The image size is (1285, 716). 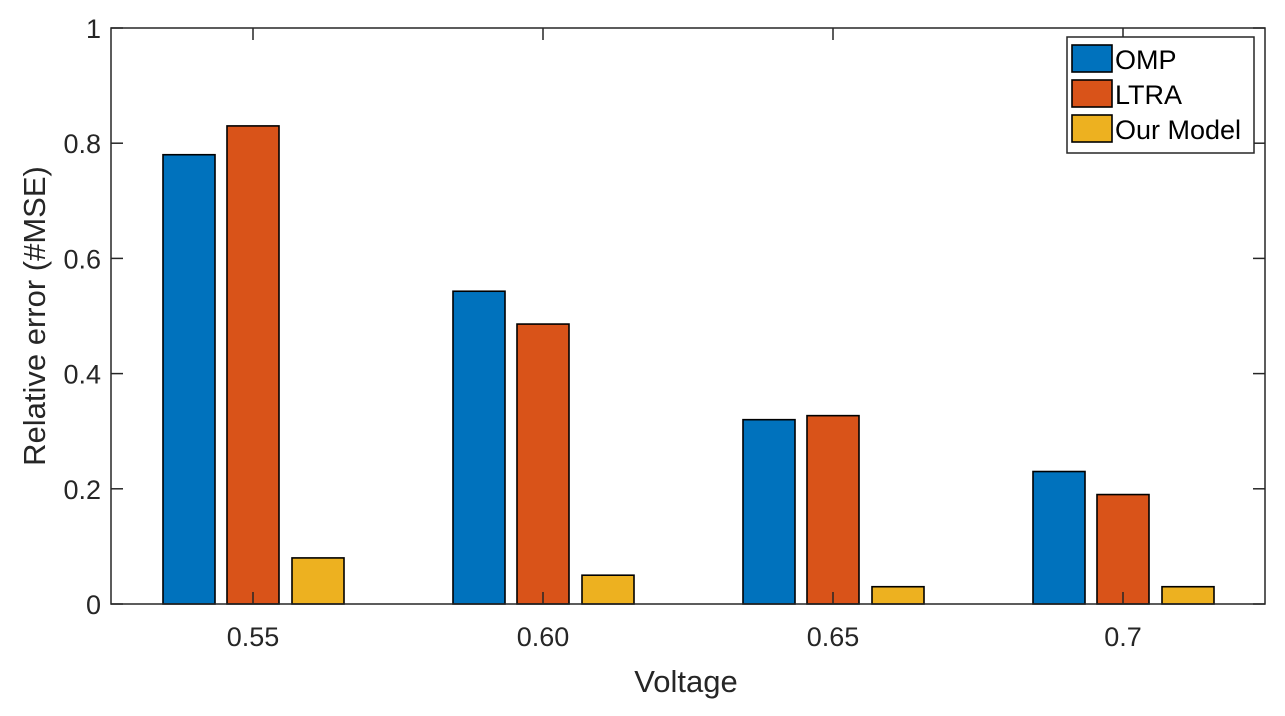 I want to click on bar-our-model-0.65, so click(x=898, y=595).